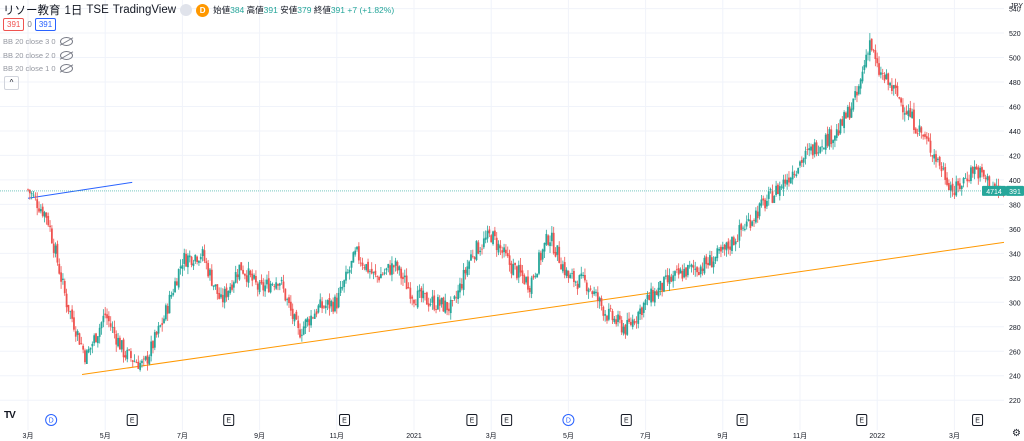 The height and width of the screenshot is (441, 1024). I want to click on low-value: 379, so click(304, 10).